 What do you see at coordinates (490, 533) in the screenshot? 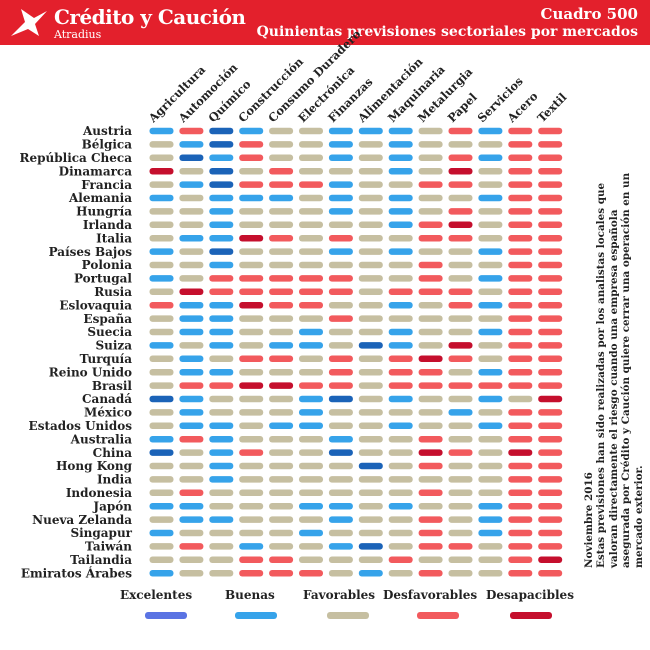
I see `cell-singapur-servicios` at bounding box center [490, 533].